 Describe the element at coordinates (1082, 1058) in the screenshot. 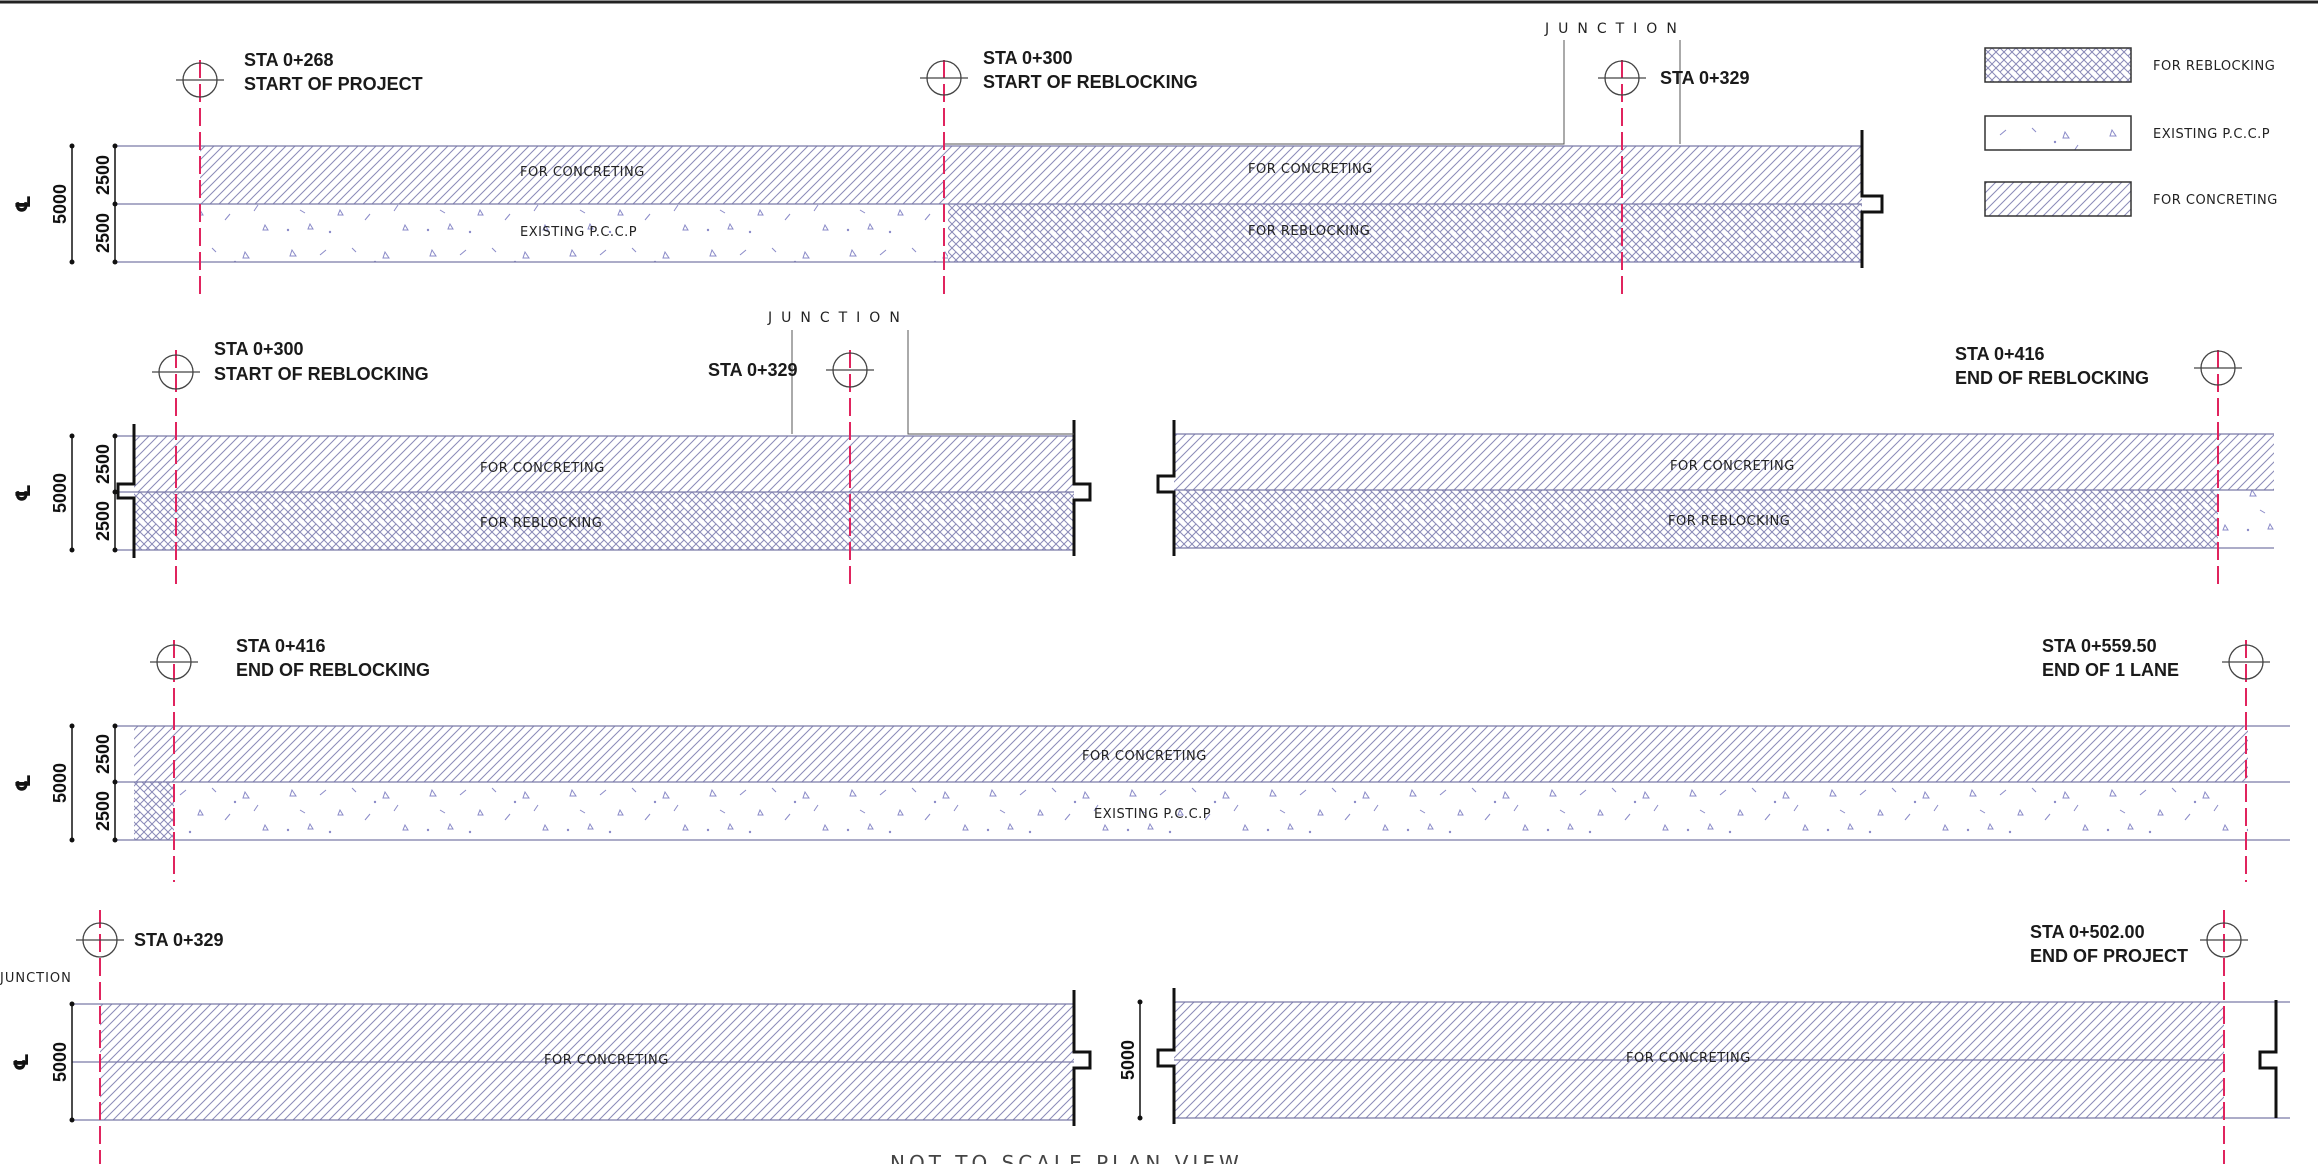

I see `strip4l-break-right` at that location.